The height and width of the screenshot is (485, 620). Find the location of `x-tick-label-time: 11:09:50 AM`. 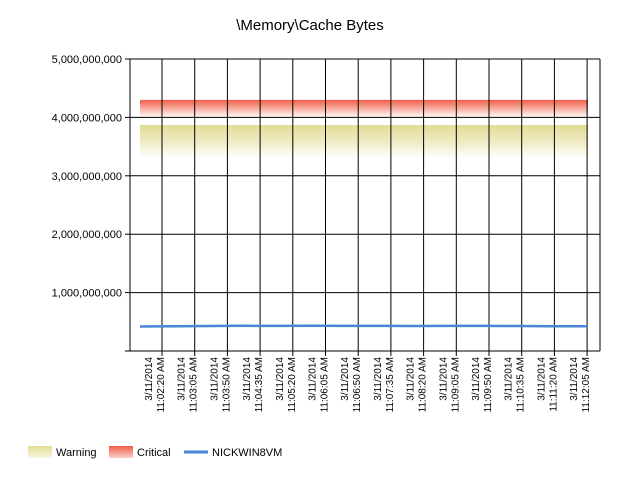

x-tick-label-time: 11:09:50 AM is located at coordinates (488, 384).